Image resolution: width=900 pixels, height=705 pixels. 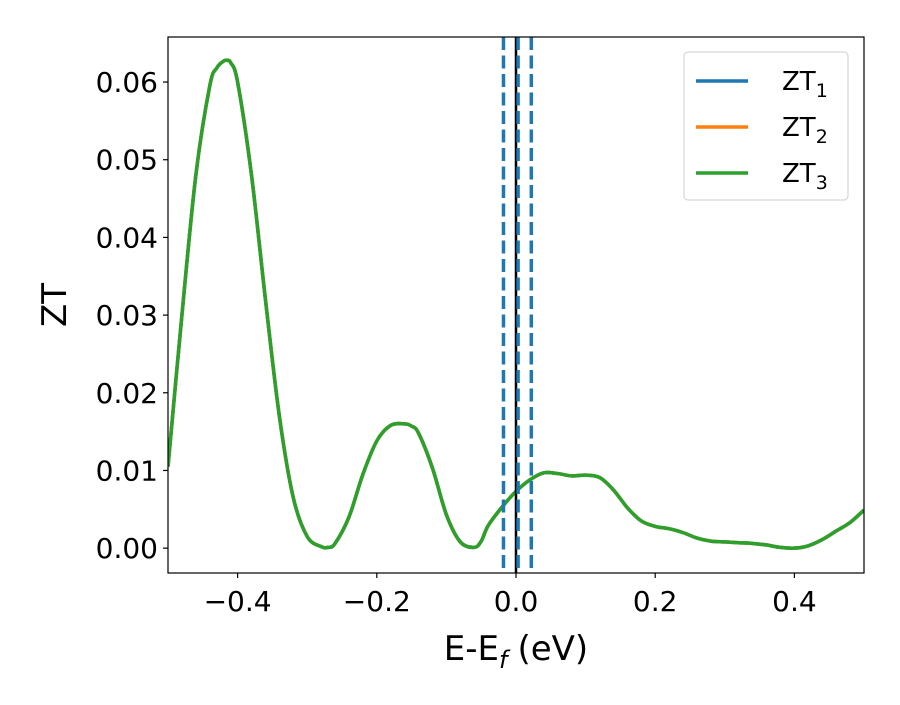 I want to click on x-tick-label: 0.2, so click(x=655, y=601).